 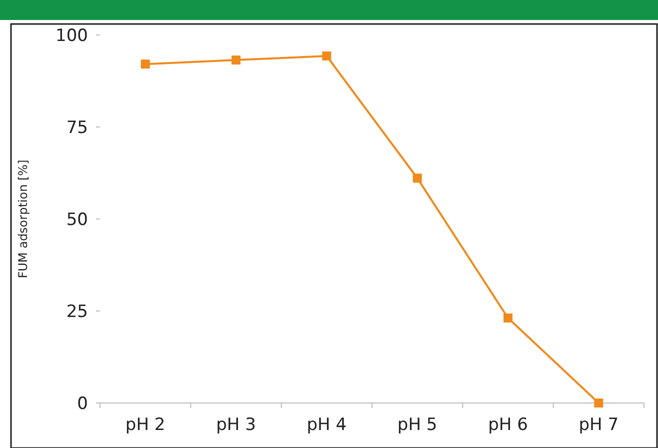 I want to click on y-tick-label: 100, so click(x=72, y=36).